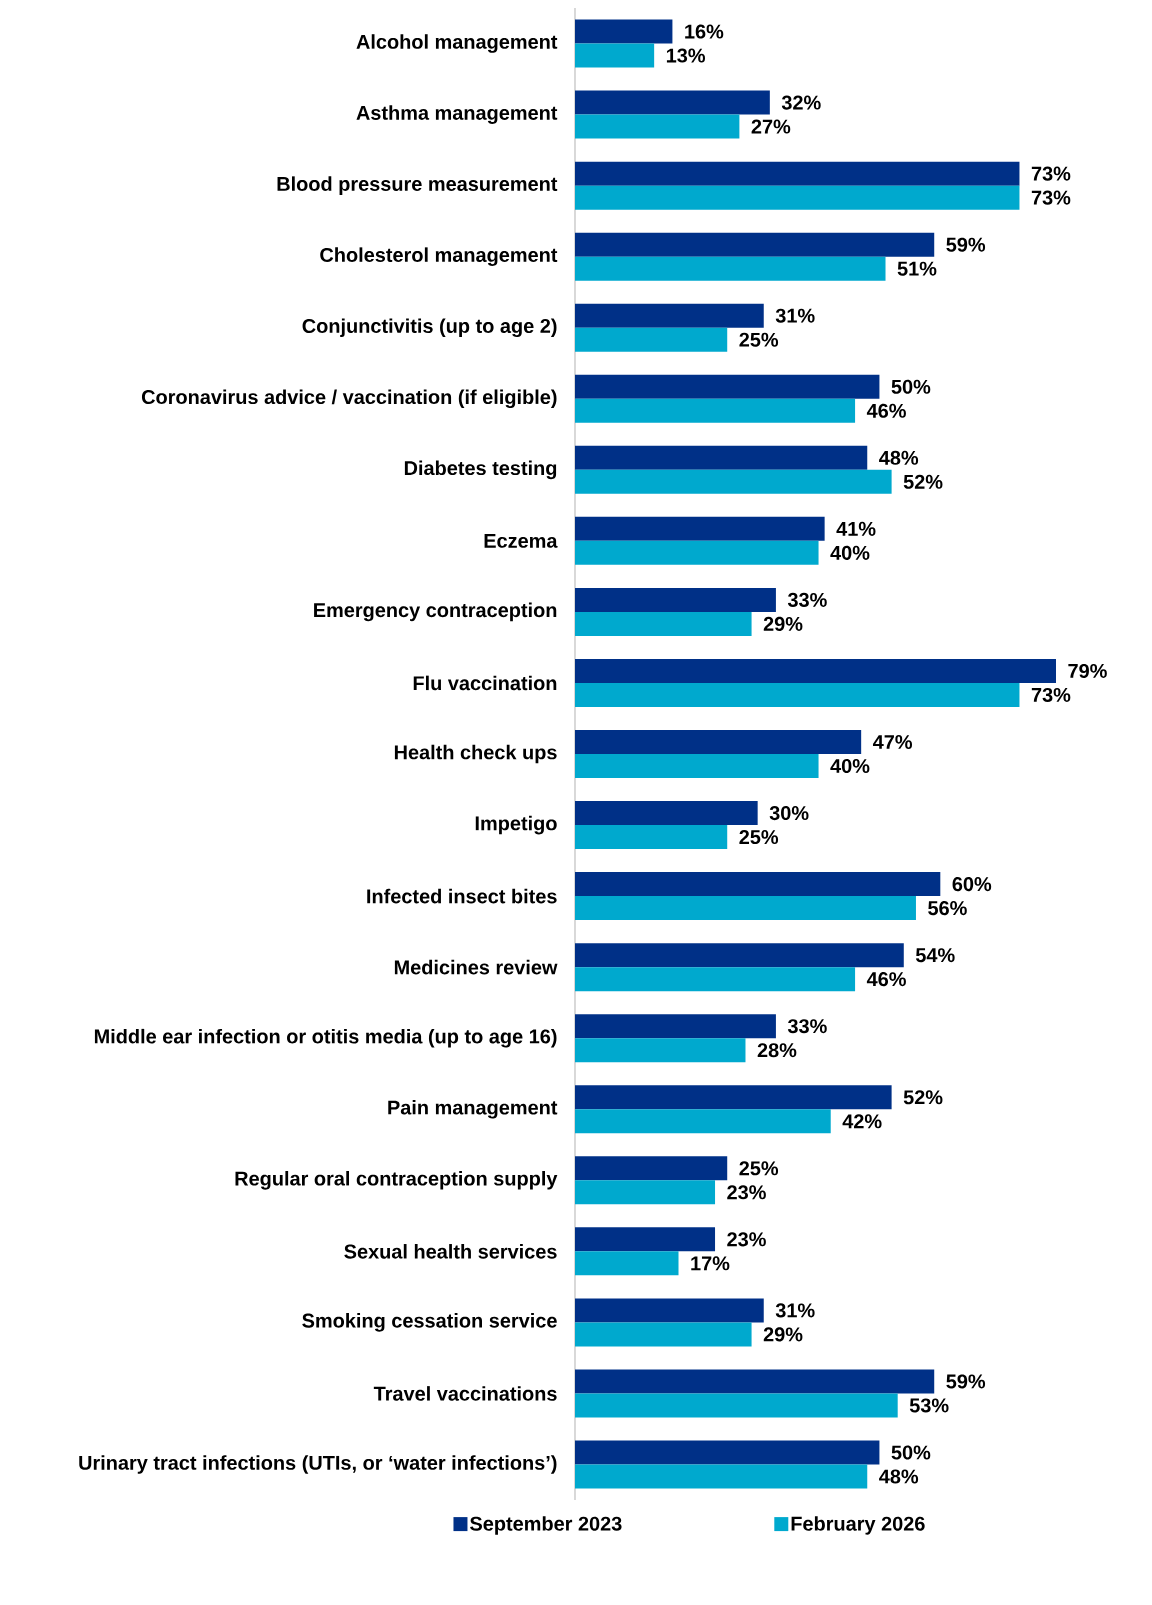 This screenshot has width=1152, height=1605. Describe the element at coordinates (546, 1525) in the screenshot. I see `legend-label: September 2023` at that location.